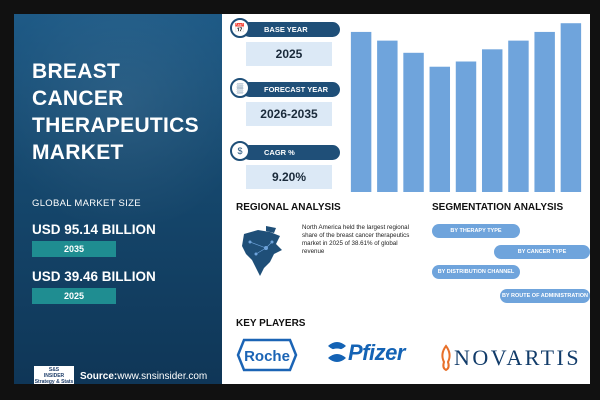  Describe the element at coordinates (74, 249) in the screenshot. I see `year-badge-2035: 2035` at that location.